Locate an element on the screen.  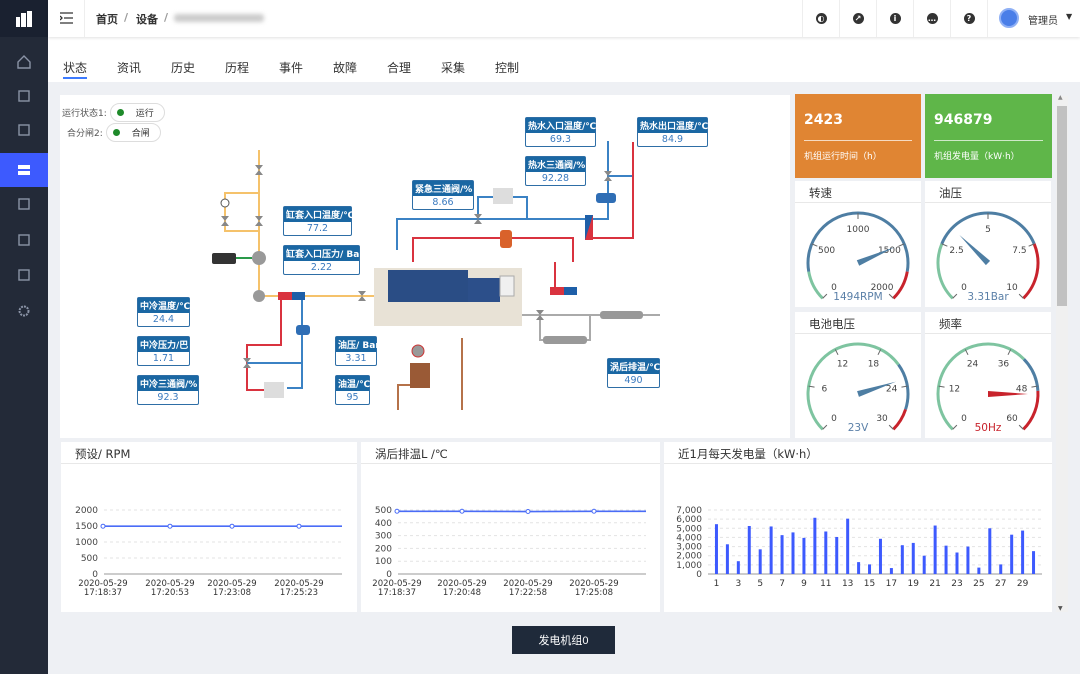
palette-icon: ◐ is located at coordinates (821, 18).